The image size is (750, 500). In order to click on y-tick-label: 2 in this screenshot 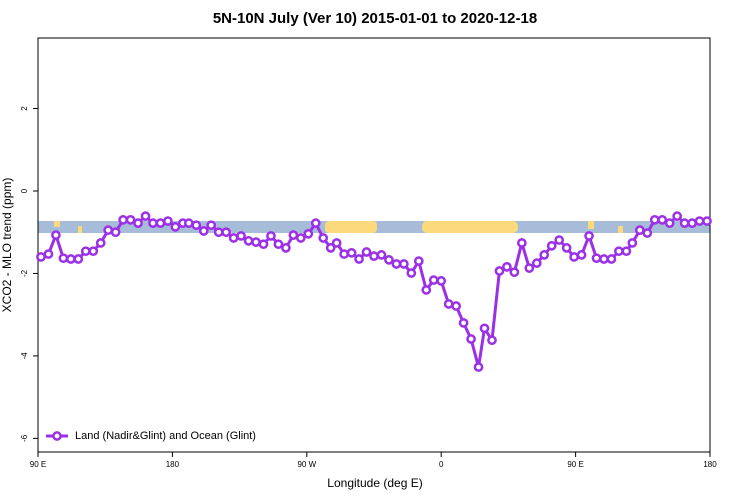, I will do `click(24, 108)`.